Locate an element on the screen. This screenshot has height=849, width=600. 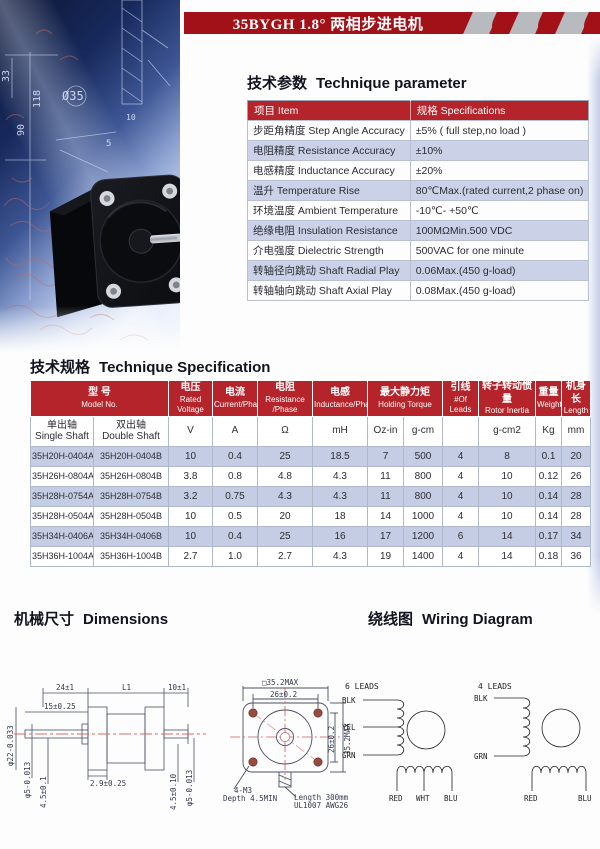
param-row: 环境温度 Ambient Temperature -10℃- +50℃ is located at coordinates (418, 210).